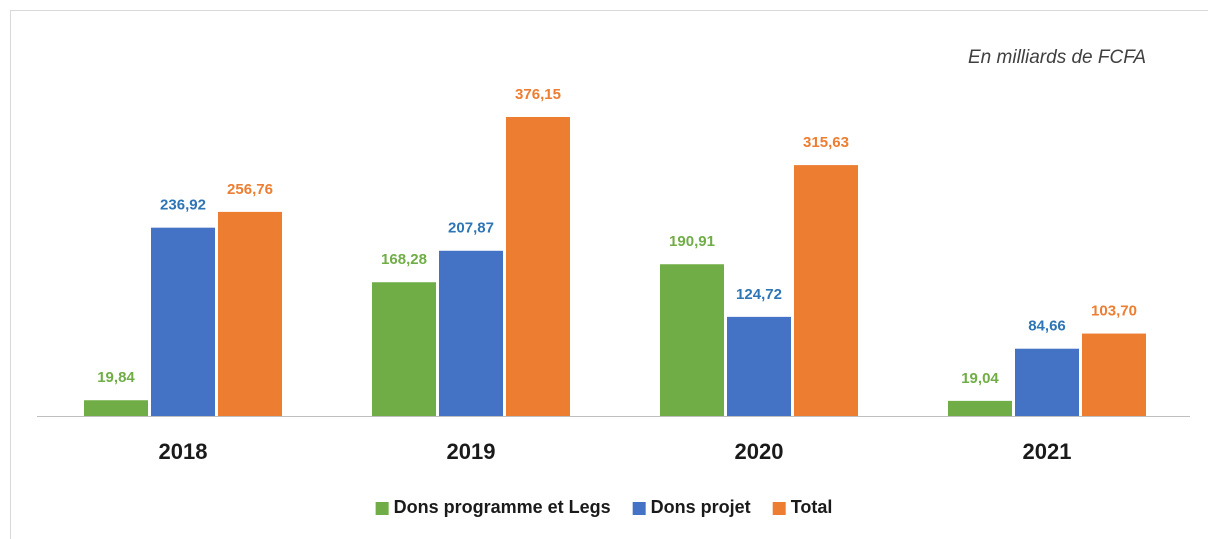 Image resolution: width=1208 pixels, height=539 pixels. What do you see at coordinates (692, 241) in the screenshot?
I see `value-label: 190,91` at bounding box center [692, 241].